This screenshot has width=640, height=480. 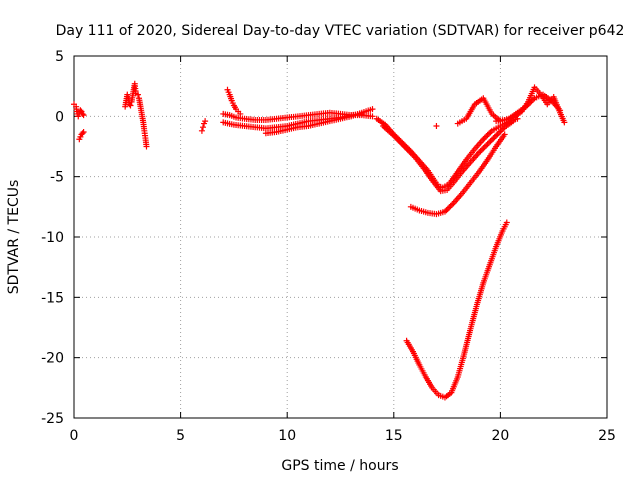 I want to click on y-tick-label: -10, so click(x=52, y=238).